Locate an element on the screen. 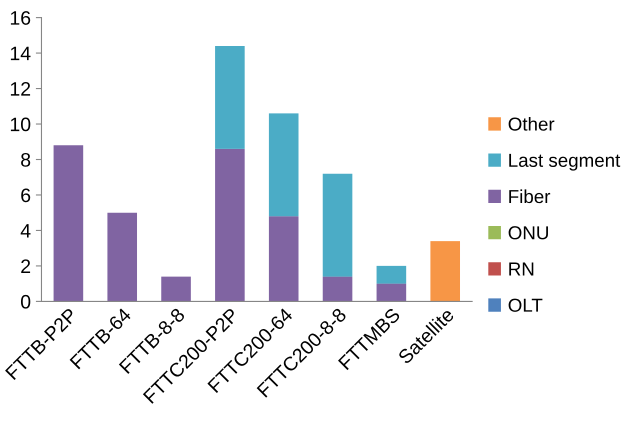  y-tick-label: 6 is located at coordinates (25, 195).